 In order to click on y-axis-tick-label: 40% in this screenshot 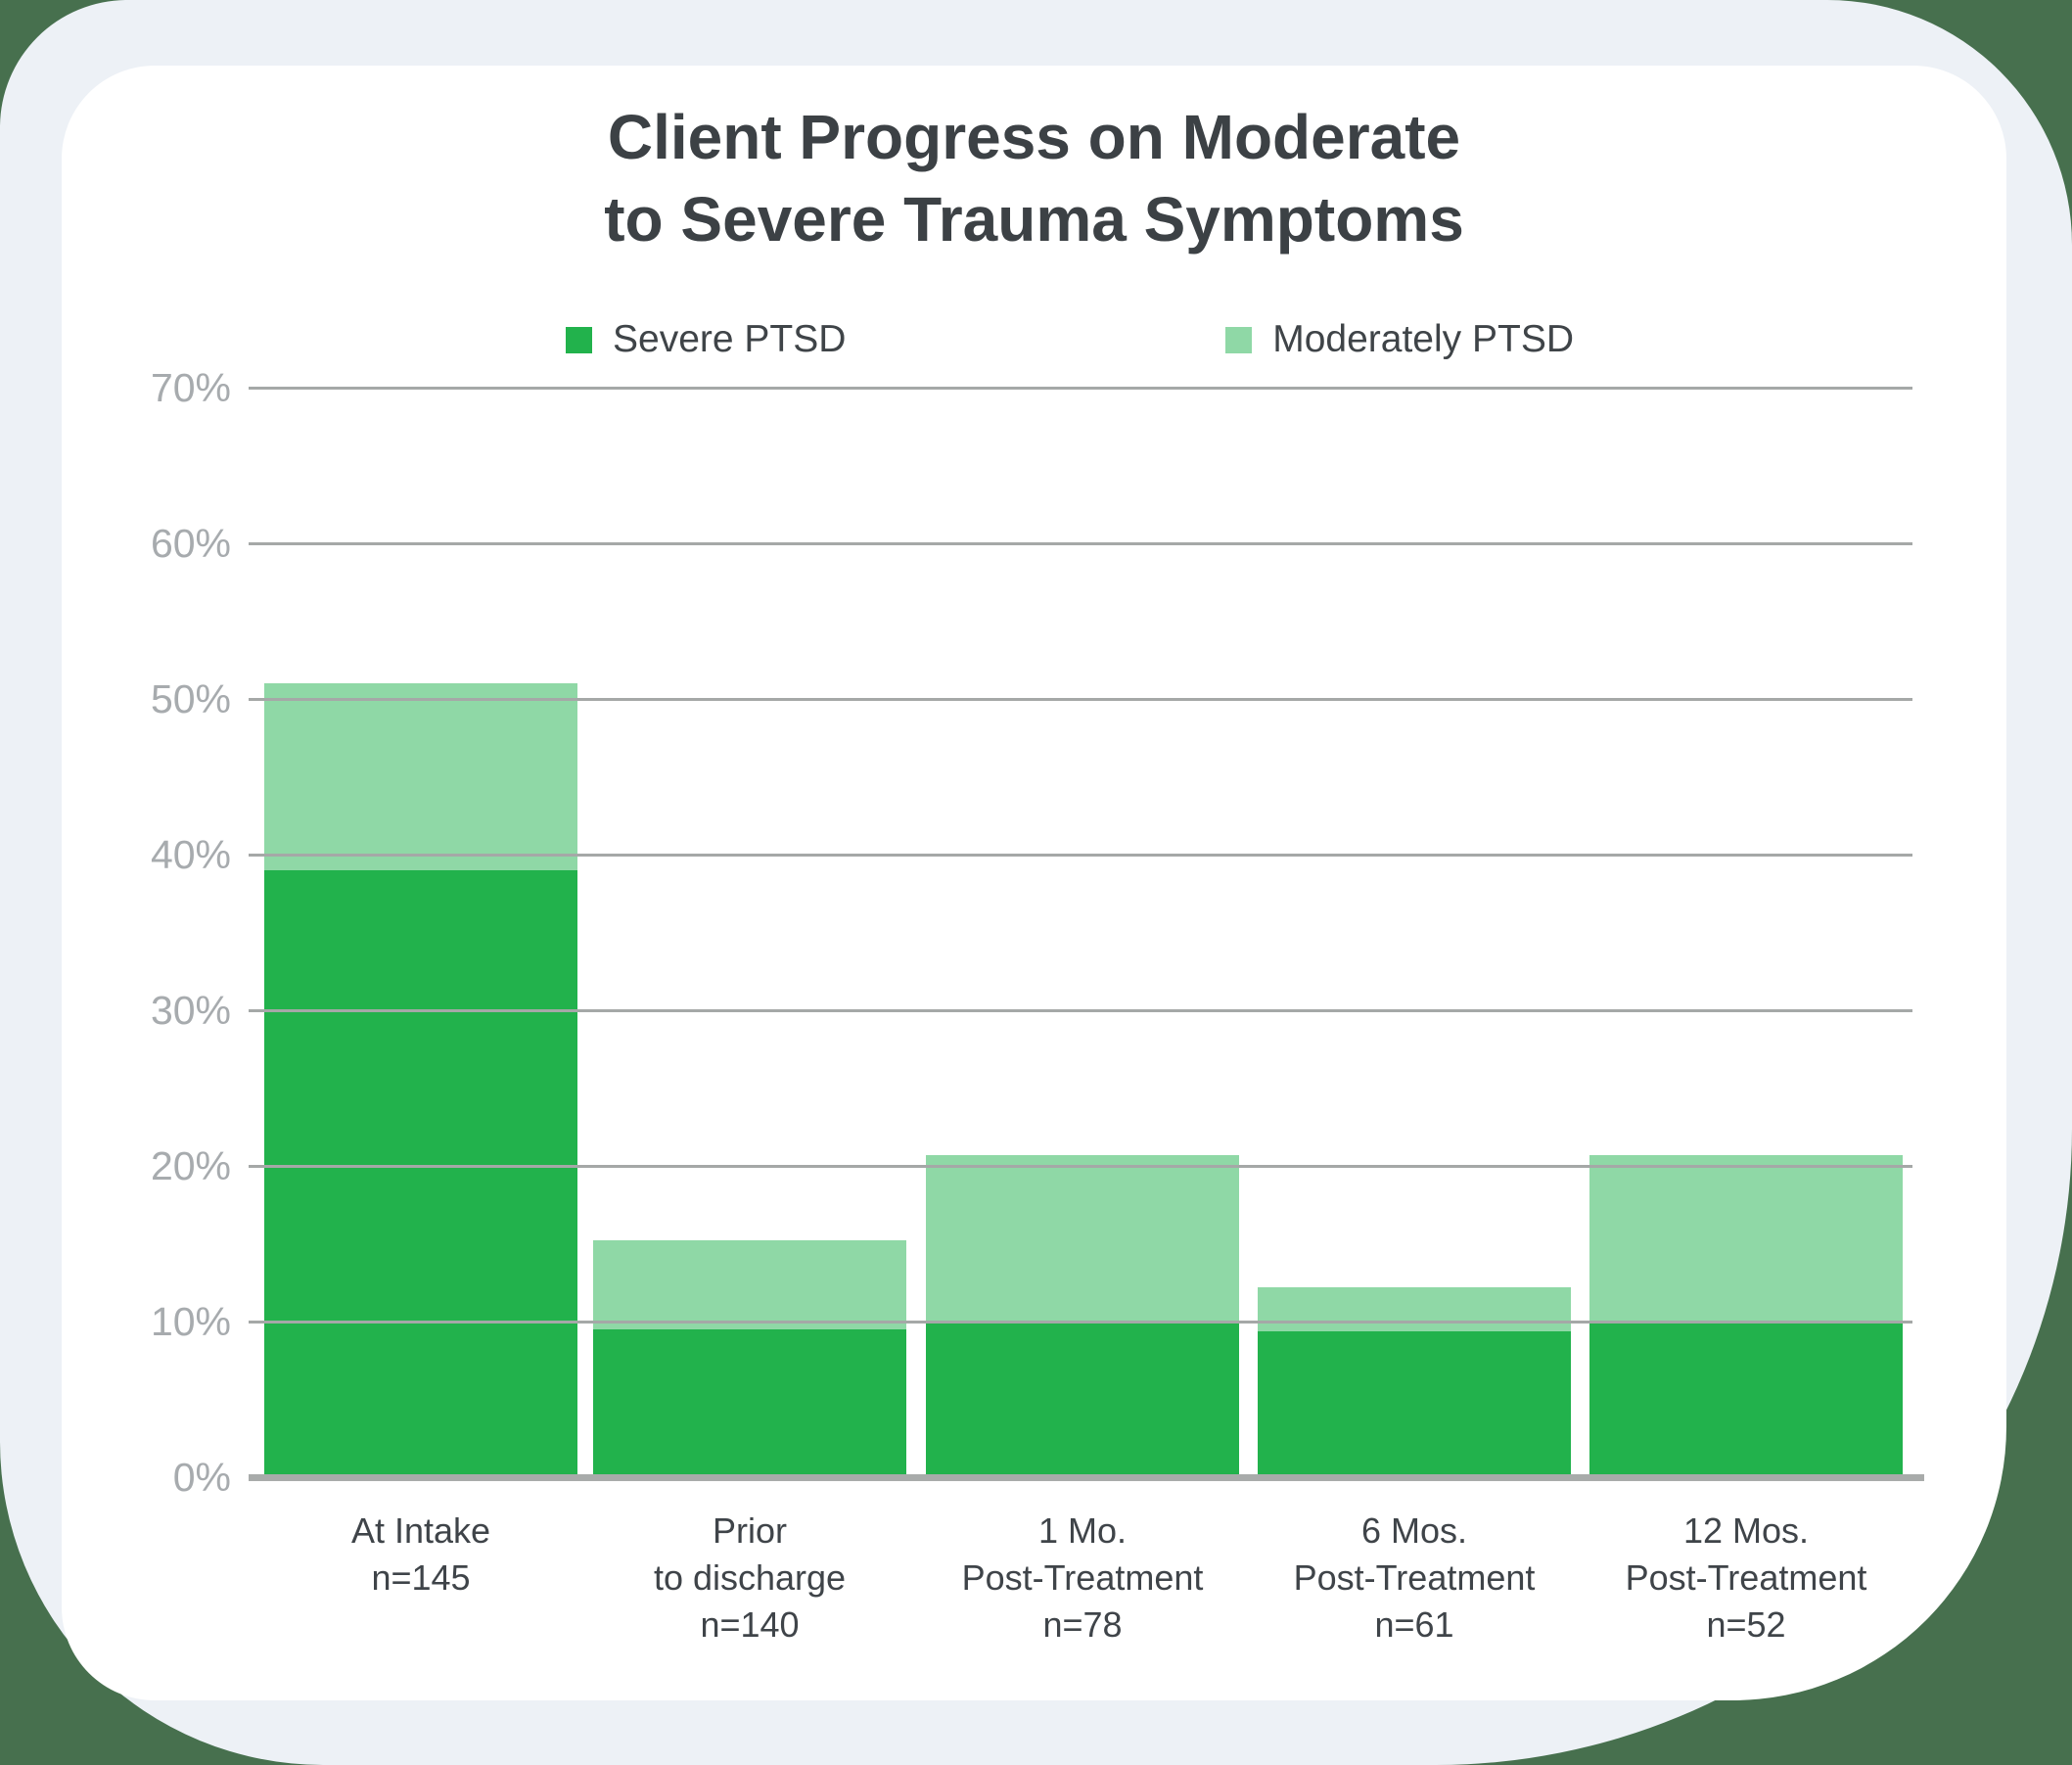, I will do `click(190, 854)`.